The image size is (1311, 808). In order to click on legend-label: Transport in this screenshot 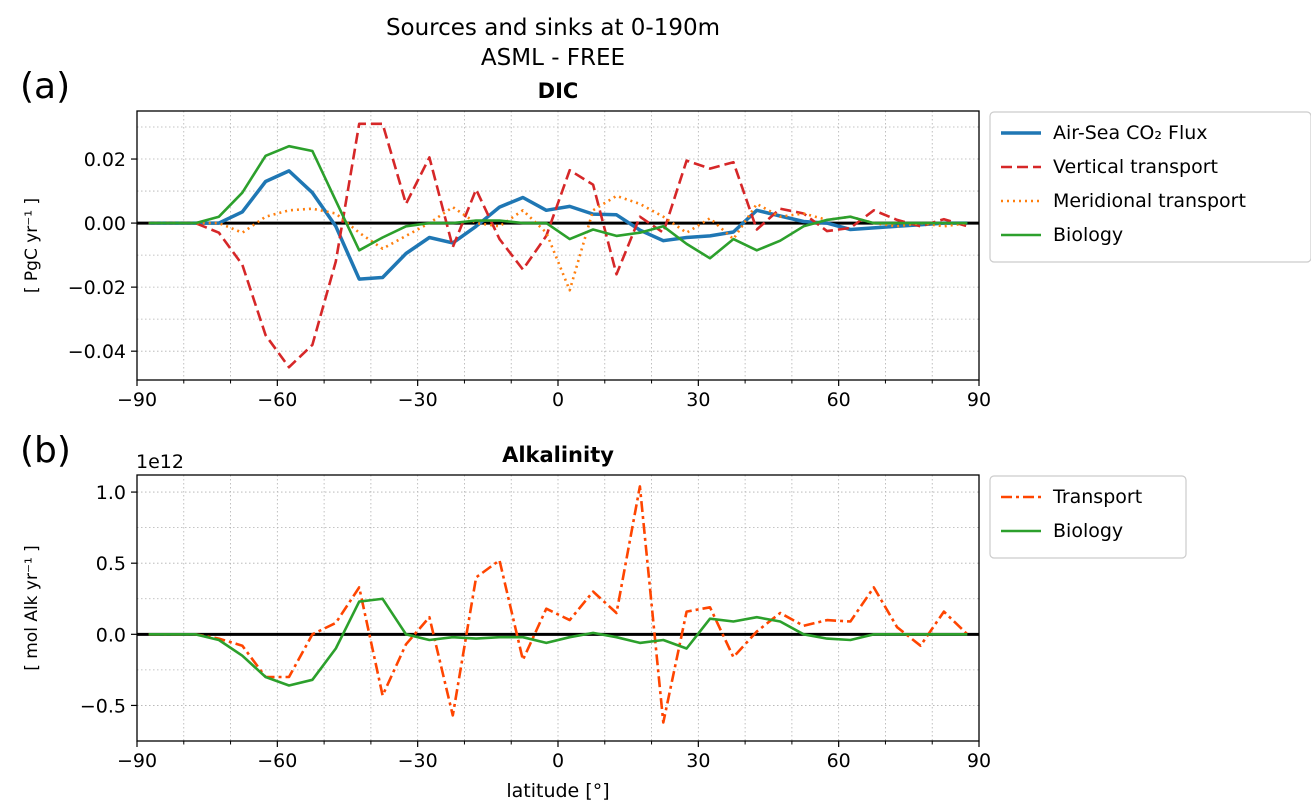, I will do `click(1097, 497)`.